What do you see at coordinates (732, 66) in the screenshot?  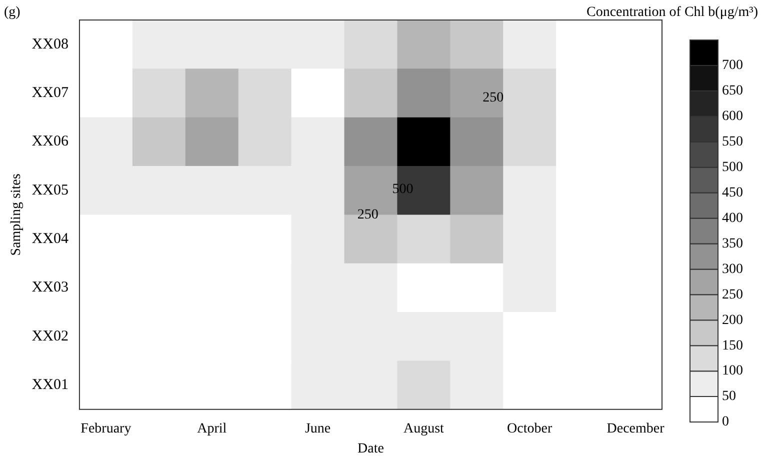 I see `color-bar-label: 700` at bounding box center [732, 66].